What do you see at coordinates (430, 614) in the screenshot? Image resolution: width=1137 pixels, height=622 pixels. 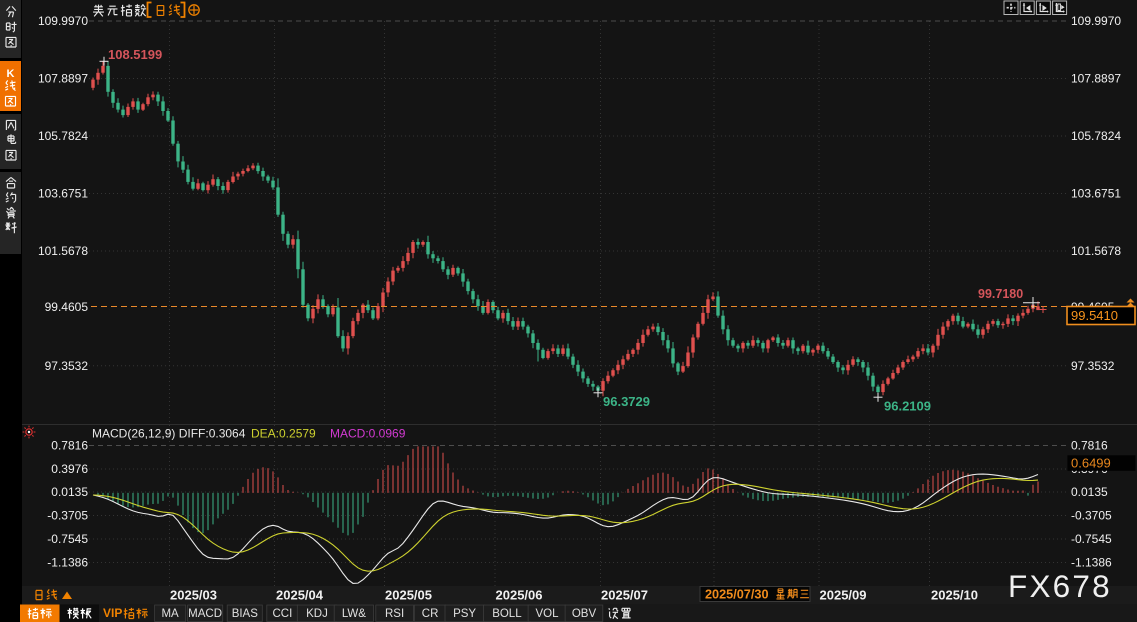 I see `svg-text: CR` at bounding box center [430, 614].